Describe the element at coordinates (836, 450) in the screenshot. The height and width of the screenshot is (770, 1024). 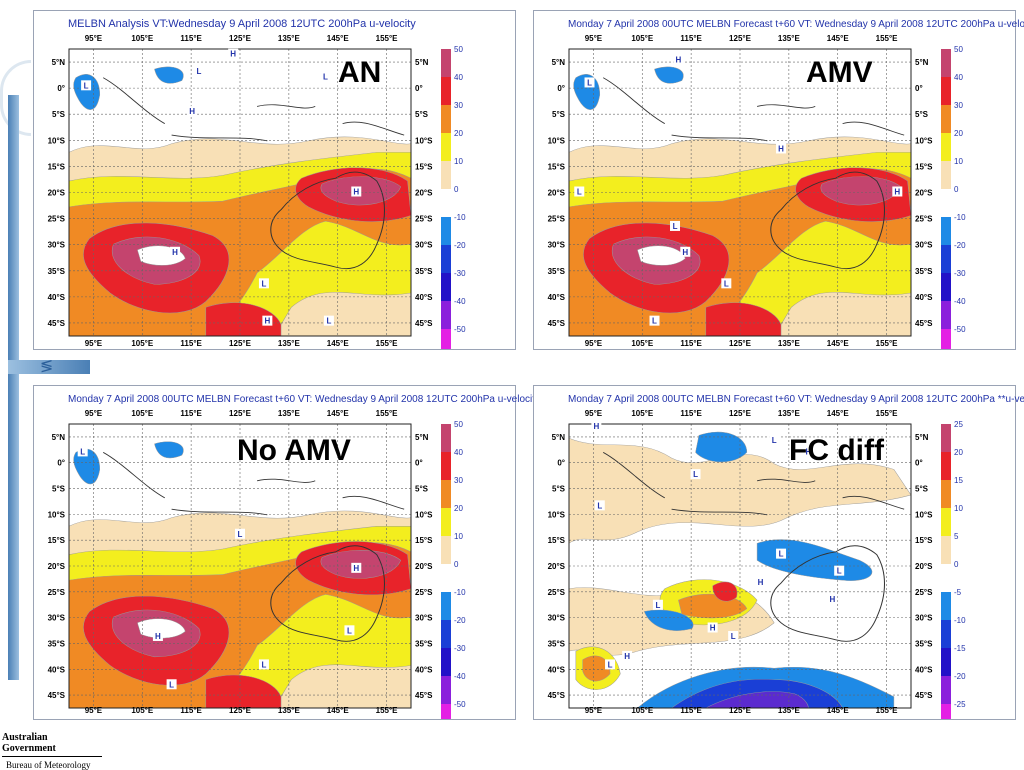
I see `panel-label-fc-diff: FC diff` at that location.